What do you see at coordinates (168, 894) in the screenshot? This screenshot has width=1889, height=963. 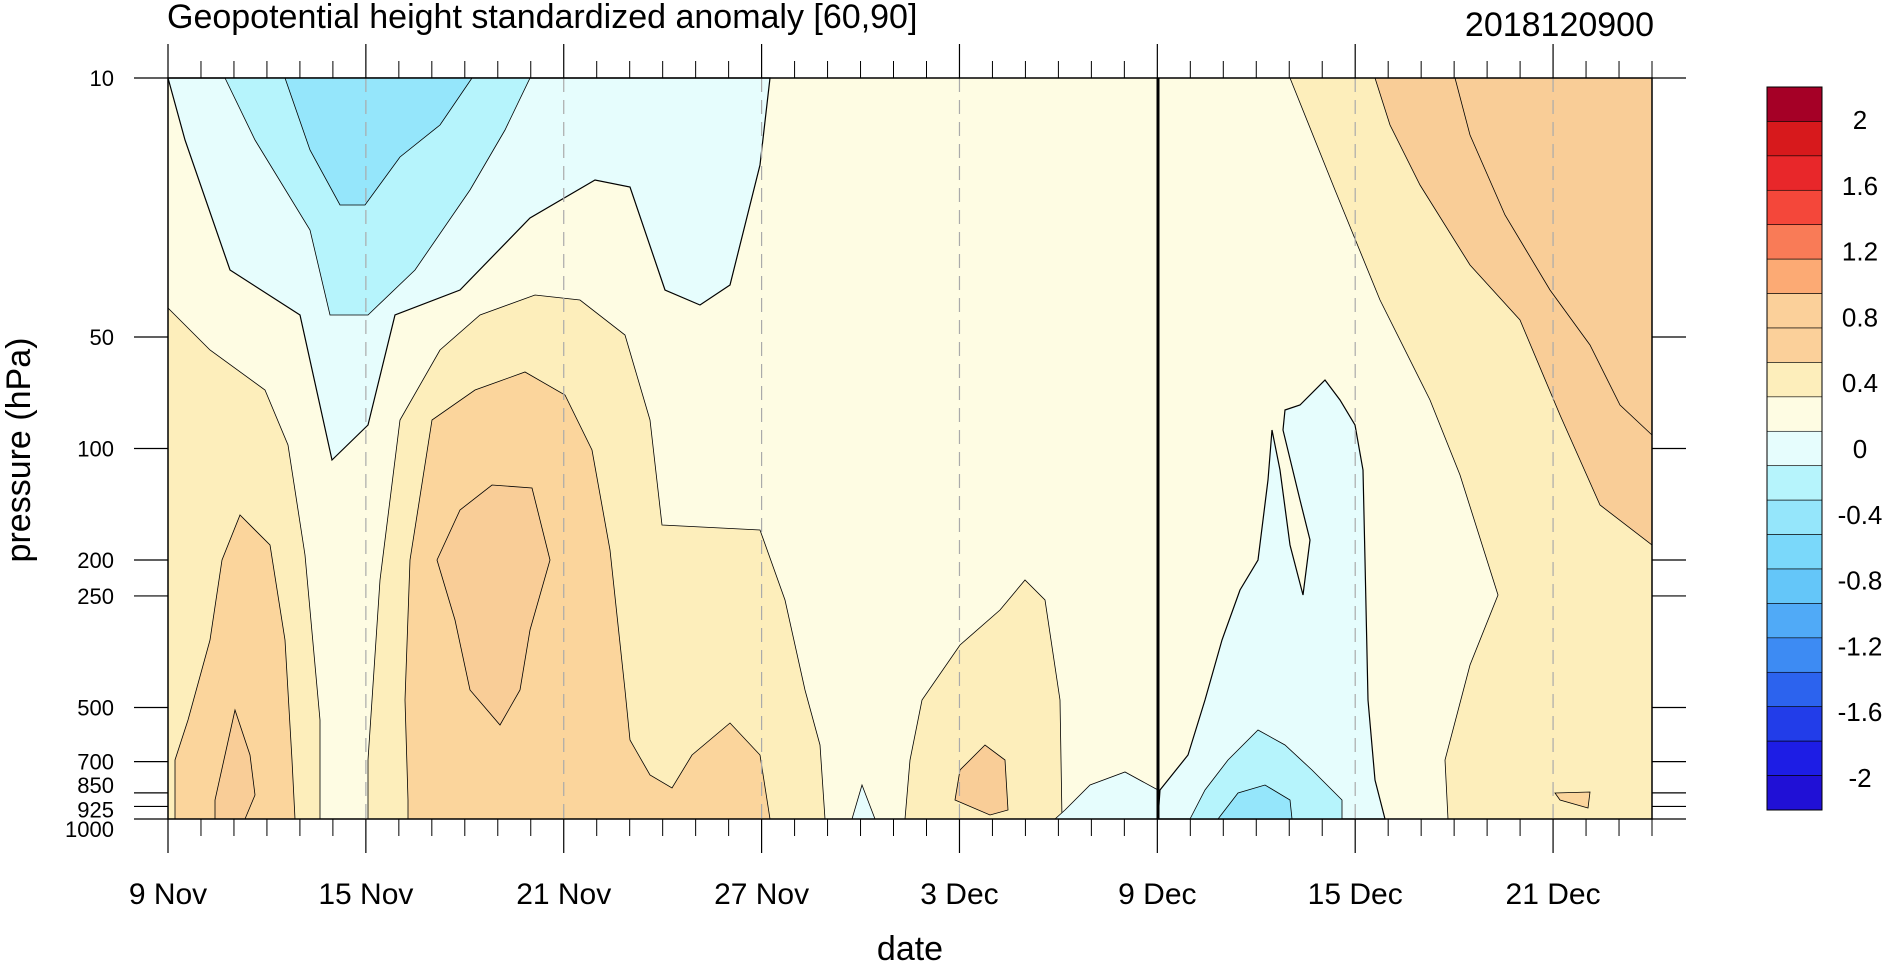 I see `x-tick-label: 9 Nov` at bounding box center [168, 894].